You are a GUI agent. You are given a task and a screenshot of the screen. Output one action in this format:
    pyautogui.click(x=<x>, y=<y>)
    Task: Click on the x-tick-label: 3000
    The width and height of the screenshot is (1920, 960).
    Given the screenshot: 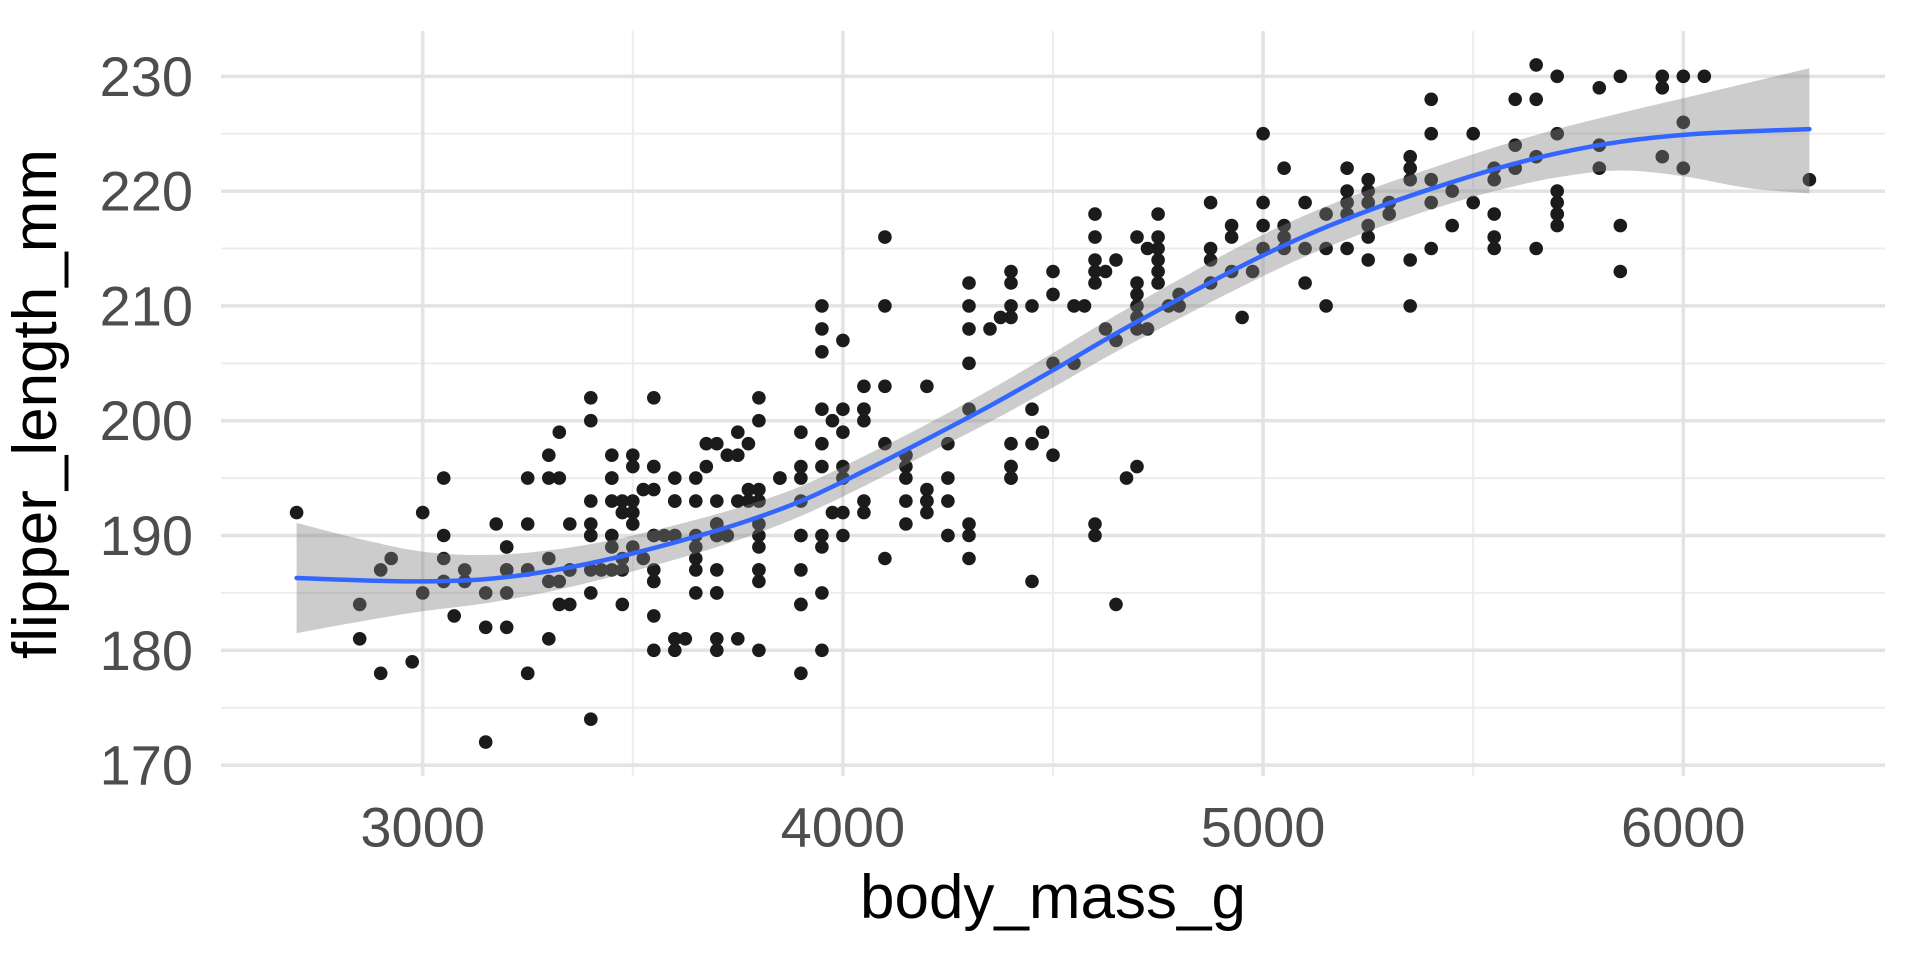 What is the action you would take?
    pyautogui.click(x=422, y=827)
    